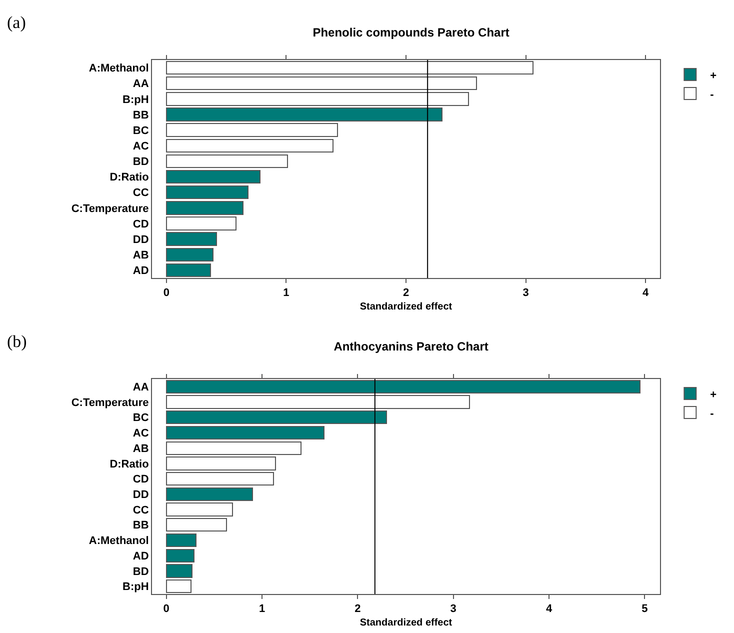 The width and height of the screenshot is (734, 633). I want to click on x-tick-label: 5, so click(645, 609).